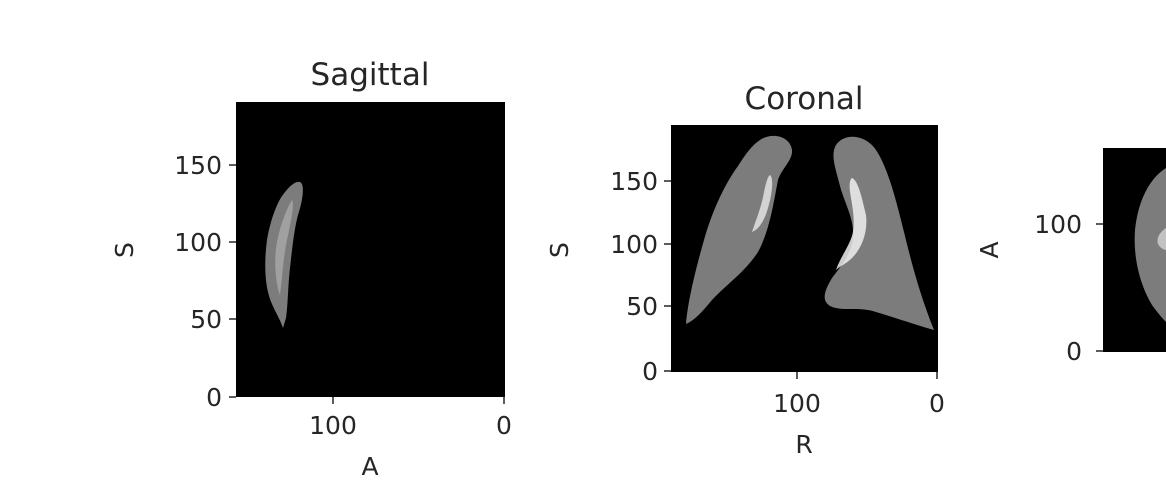 This screenshot has height=501, width=1166. Describe the element at coordinates (369, 466) in the screenshot. I see `sagittal-xlabel: A` at that location.